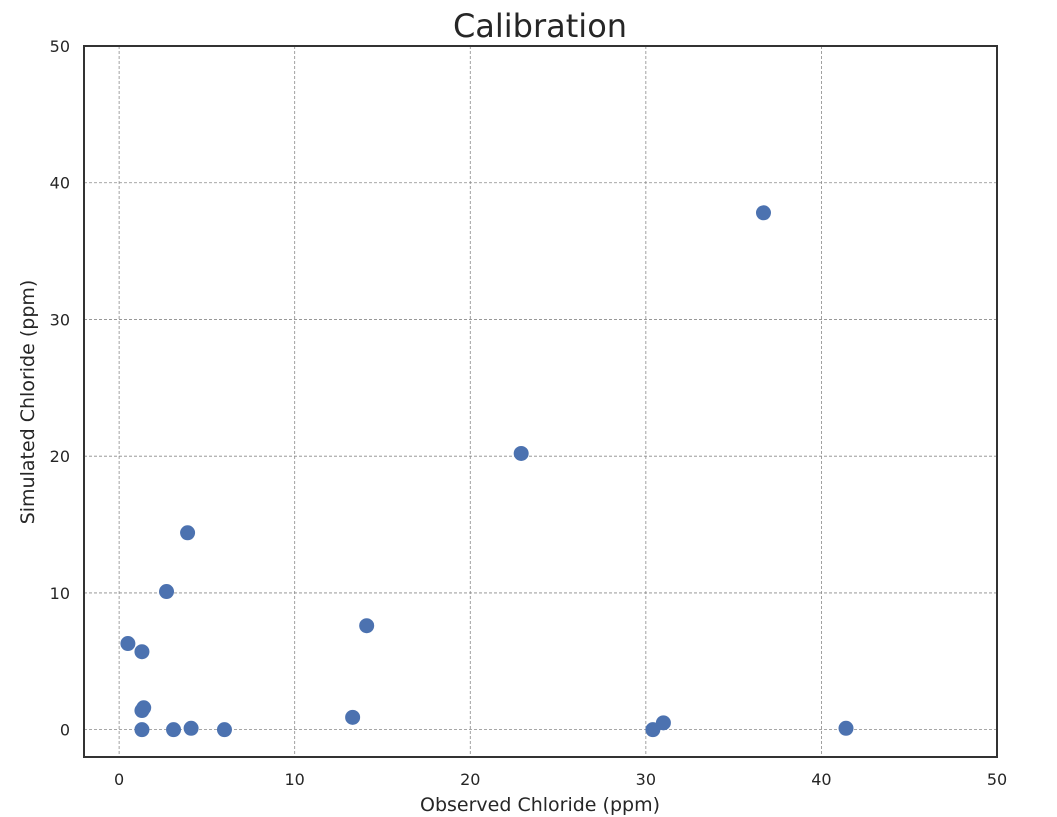 The image size is (1057, 817). I want to click on chart-title: Calibration, so click(540, 26).